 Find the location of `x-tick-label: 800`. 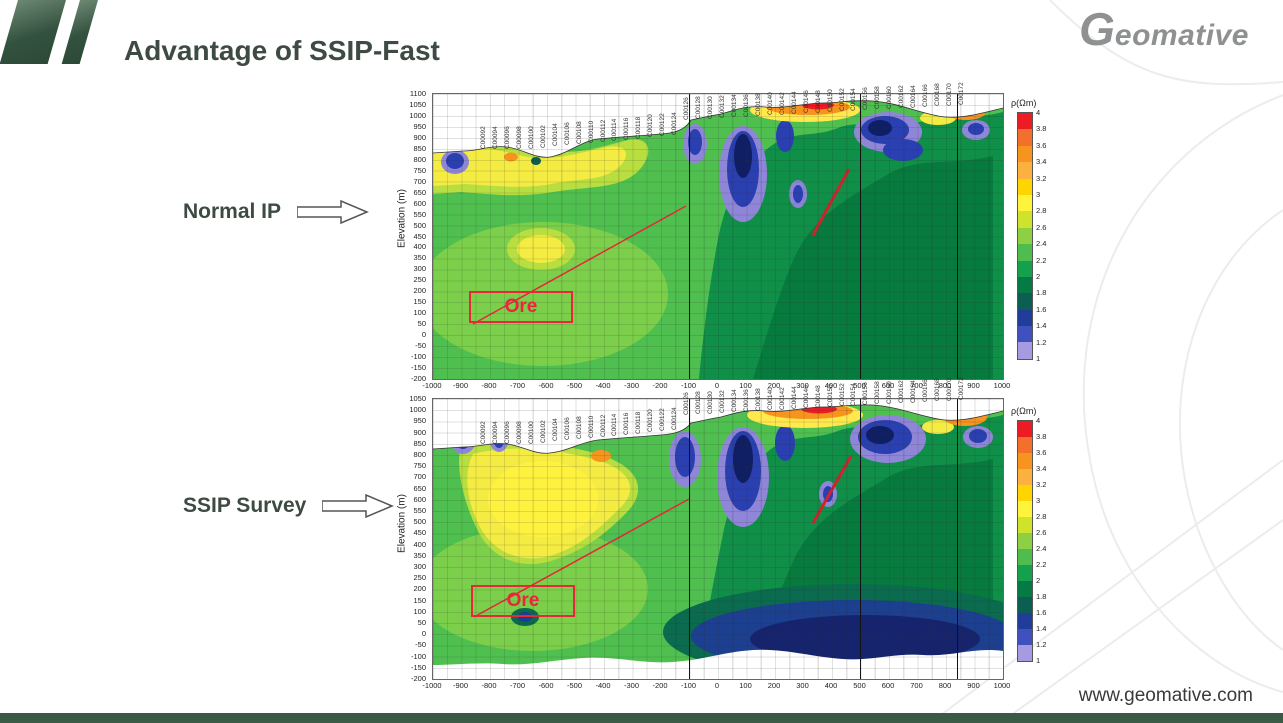

x-tick-label: 800 is located at coordinates (945, 385).